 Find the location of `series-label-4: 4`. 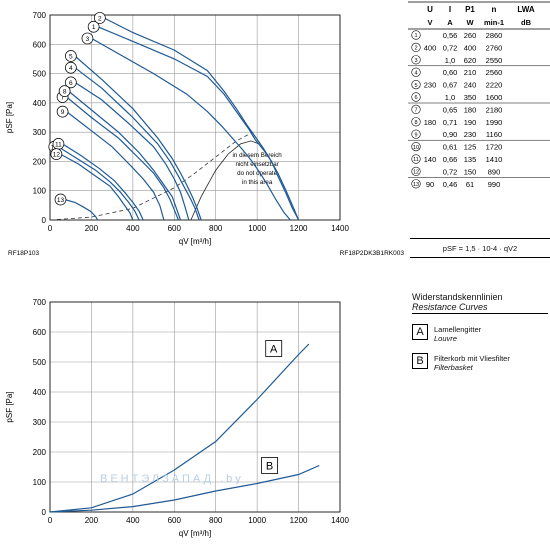

series-label-4: 4 is located at coordinates (71, 68).